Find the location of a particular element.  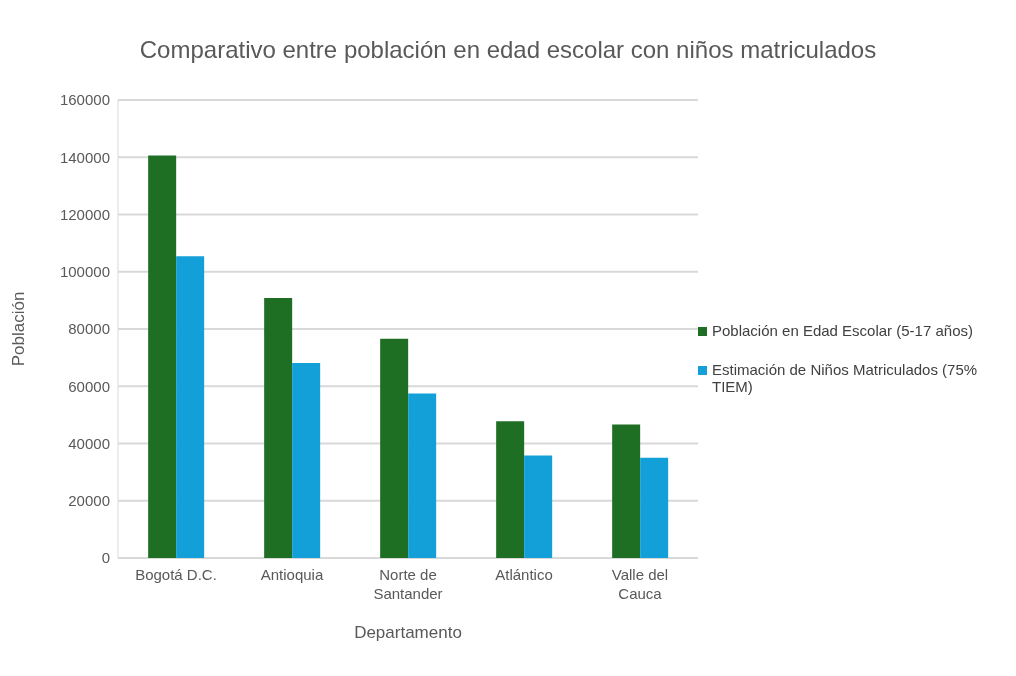

y-tick-label: 160000 is located at coordinates (84, 100).